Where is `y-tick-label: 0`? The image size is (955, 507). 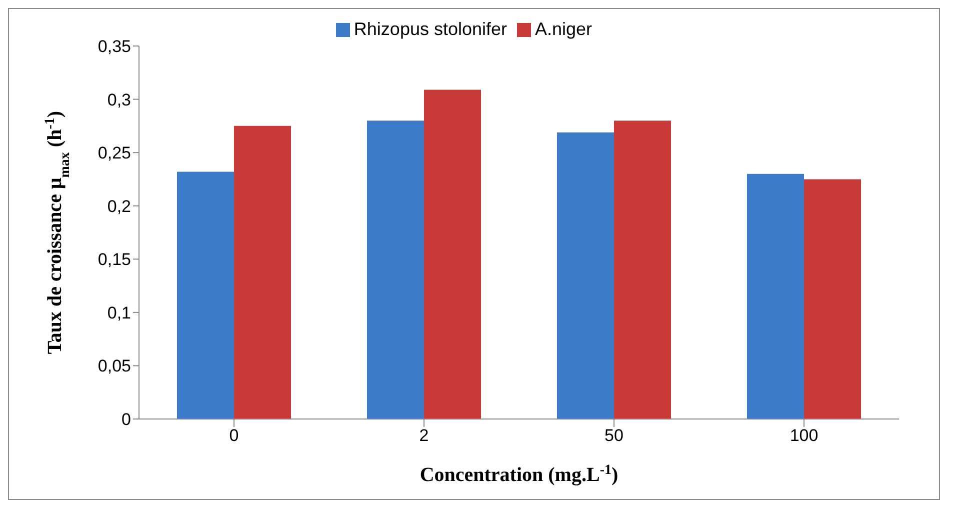 y-tick-label: 0 is located at coordinates (126, 420).